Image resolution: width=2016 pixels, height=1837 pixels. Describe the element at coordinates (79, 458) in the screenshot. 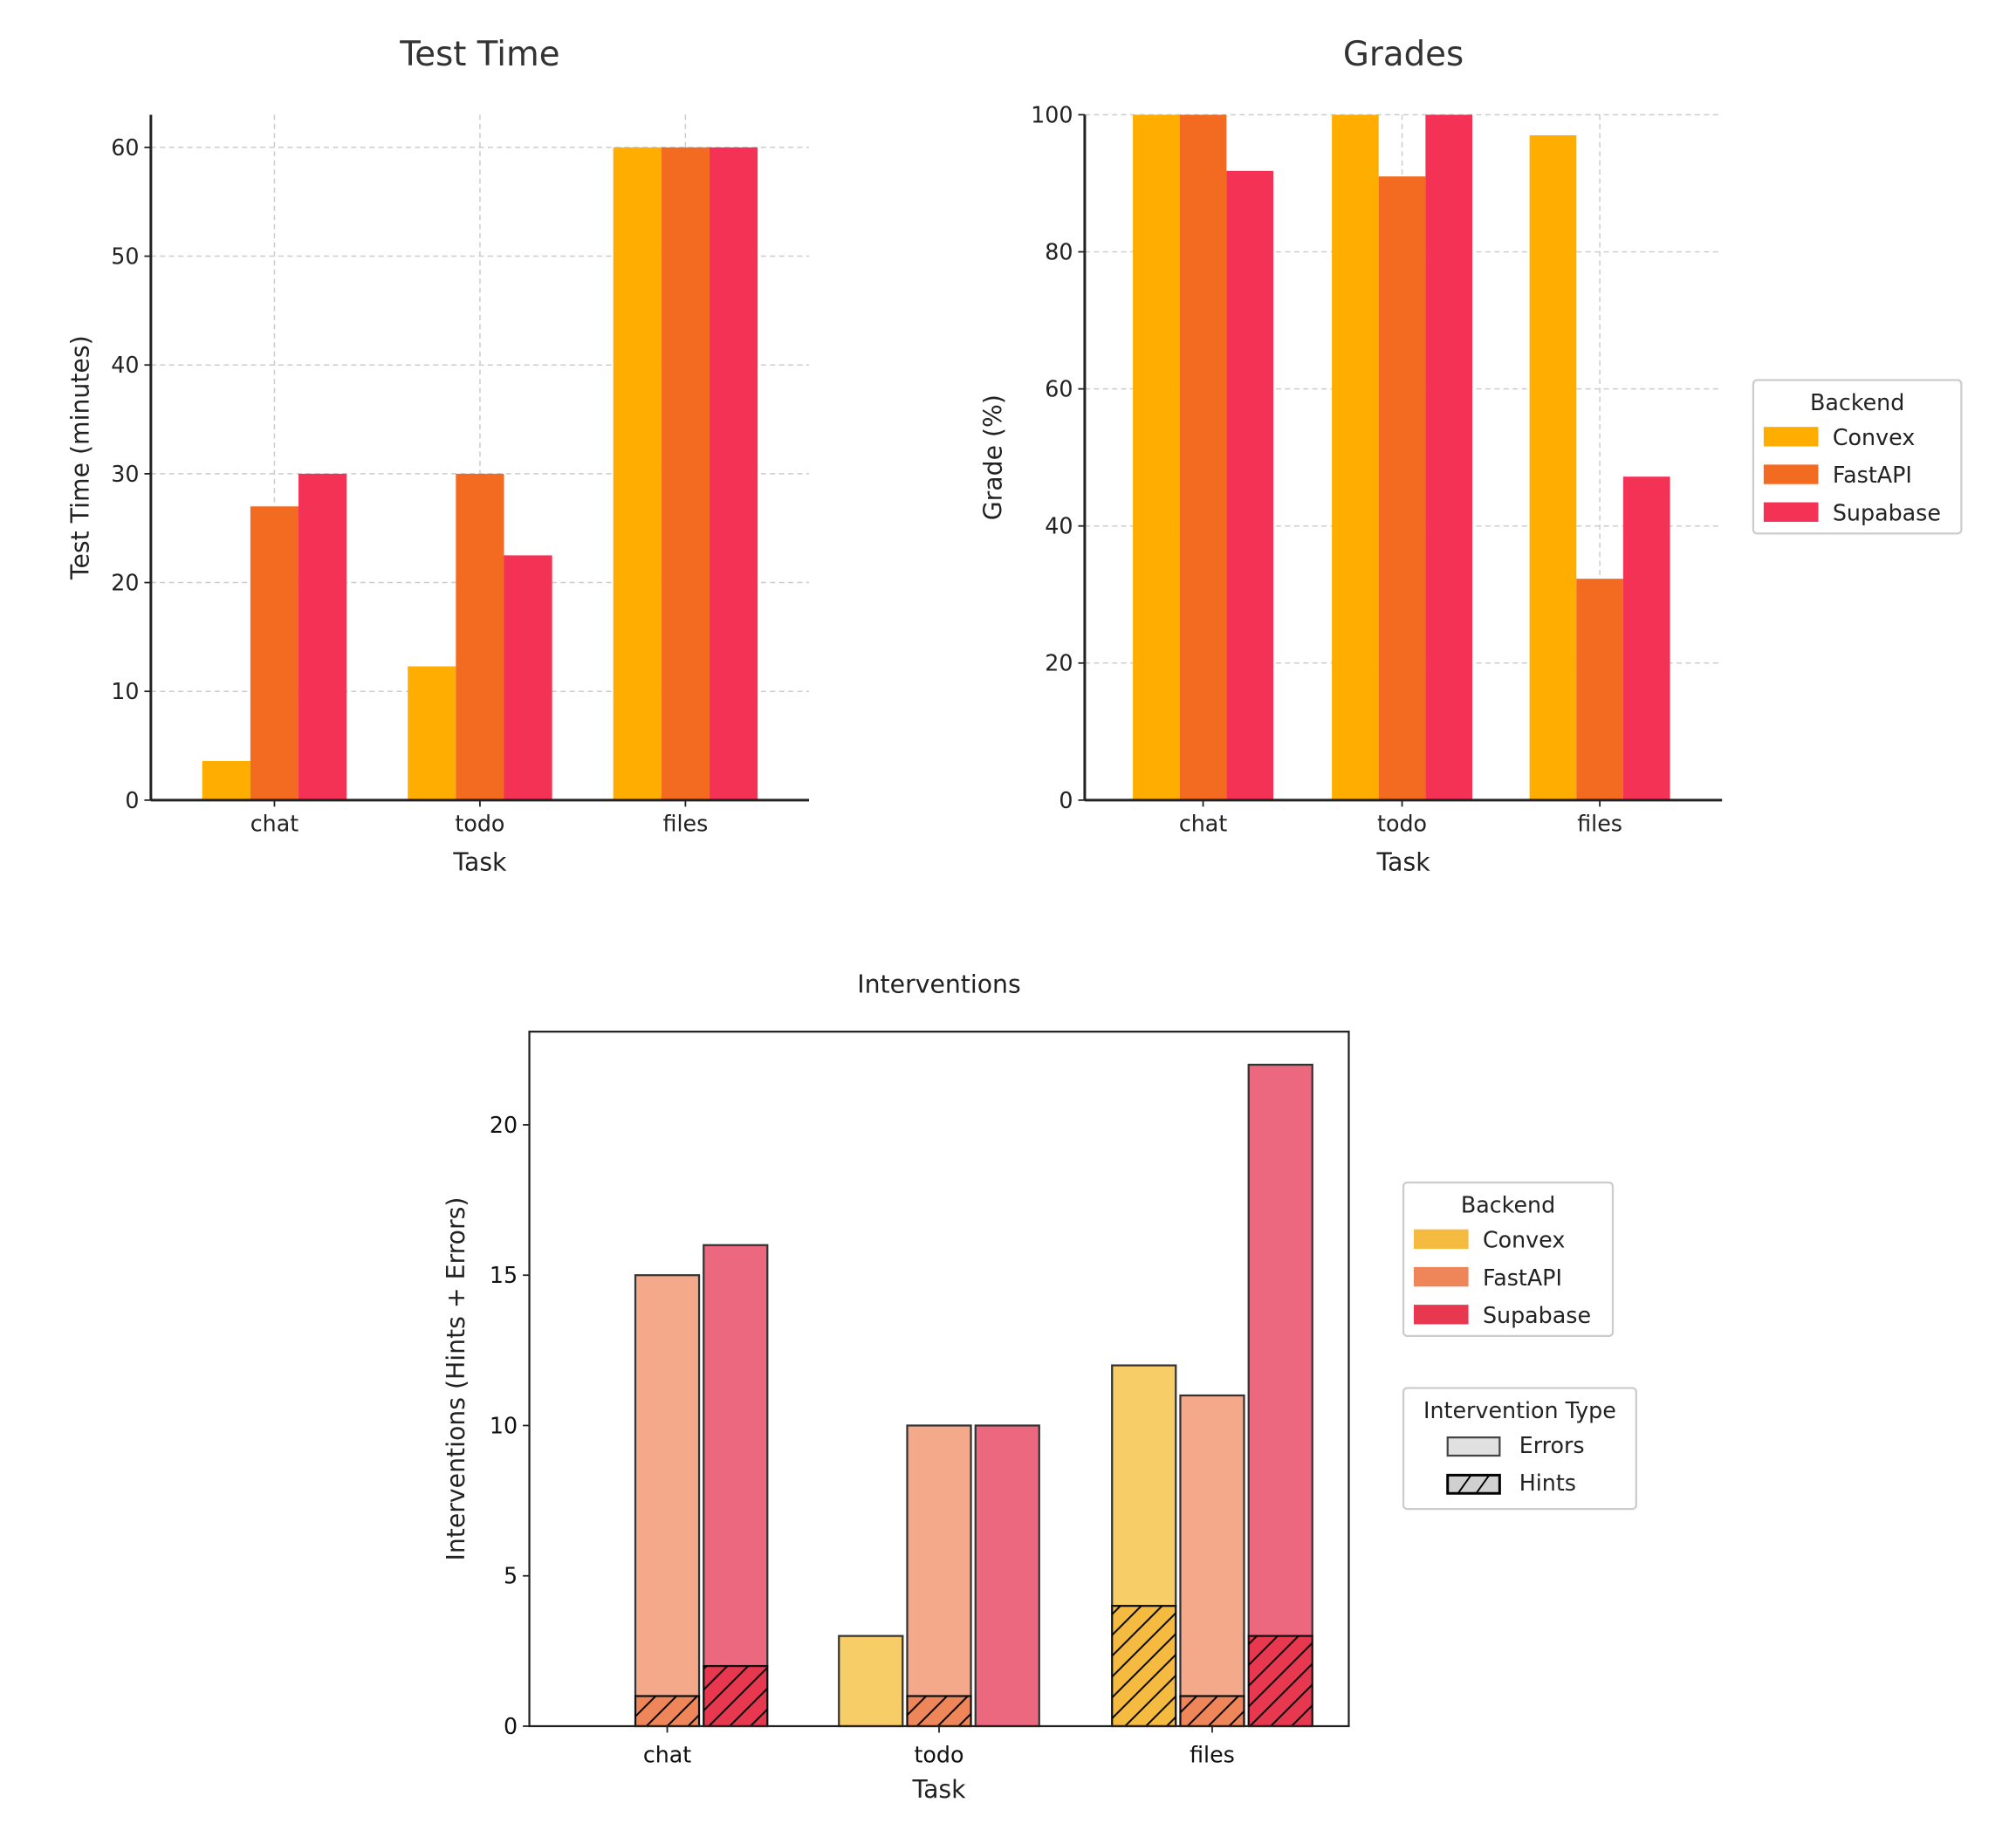

I see `y-axis-label: Test Time (minutes)` at that location.